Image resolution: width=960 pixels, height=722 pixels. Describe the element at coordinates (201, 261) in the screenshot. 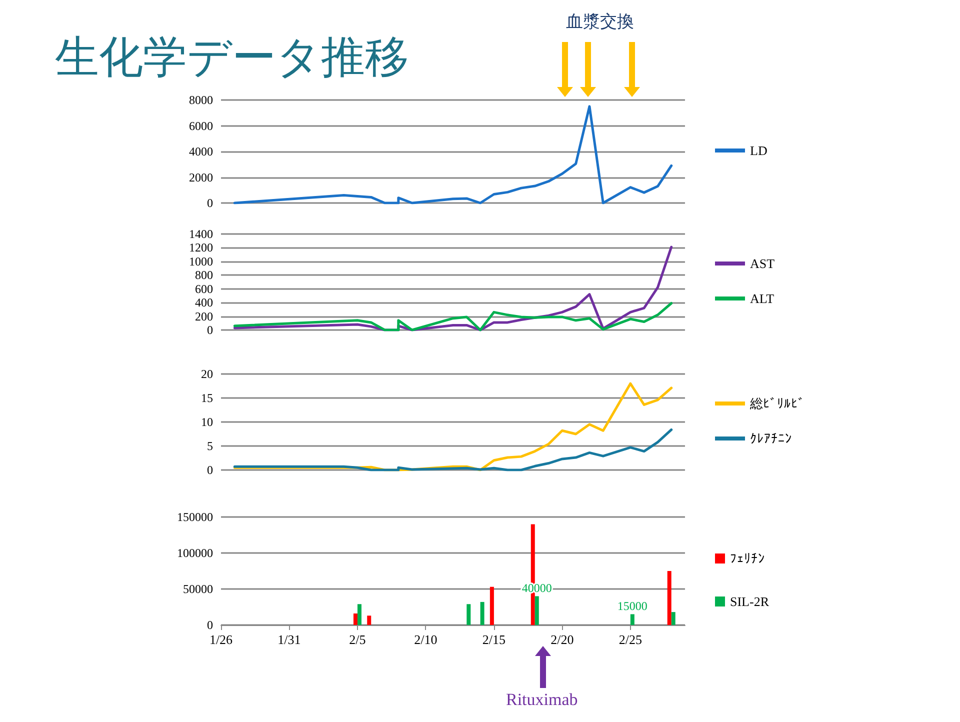

I see `y-tick-label: 1000` at that location.